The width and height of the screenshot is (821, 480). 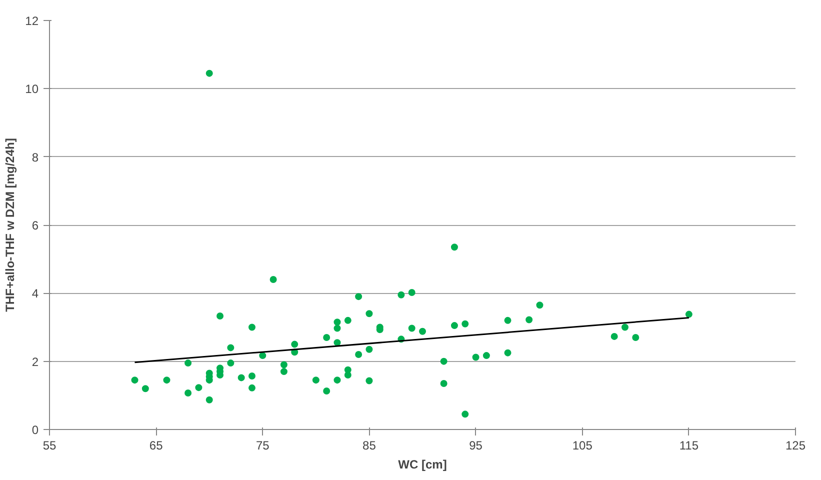 What do you see at coordinates (263, 445) in the screenshot?
I see `x-tick-label: 75` at bounding box center [263, 445].